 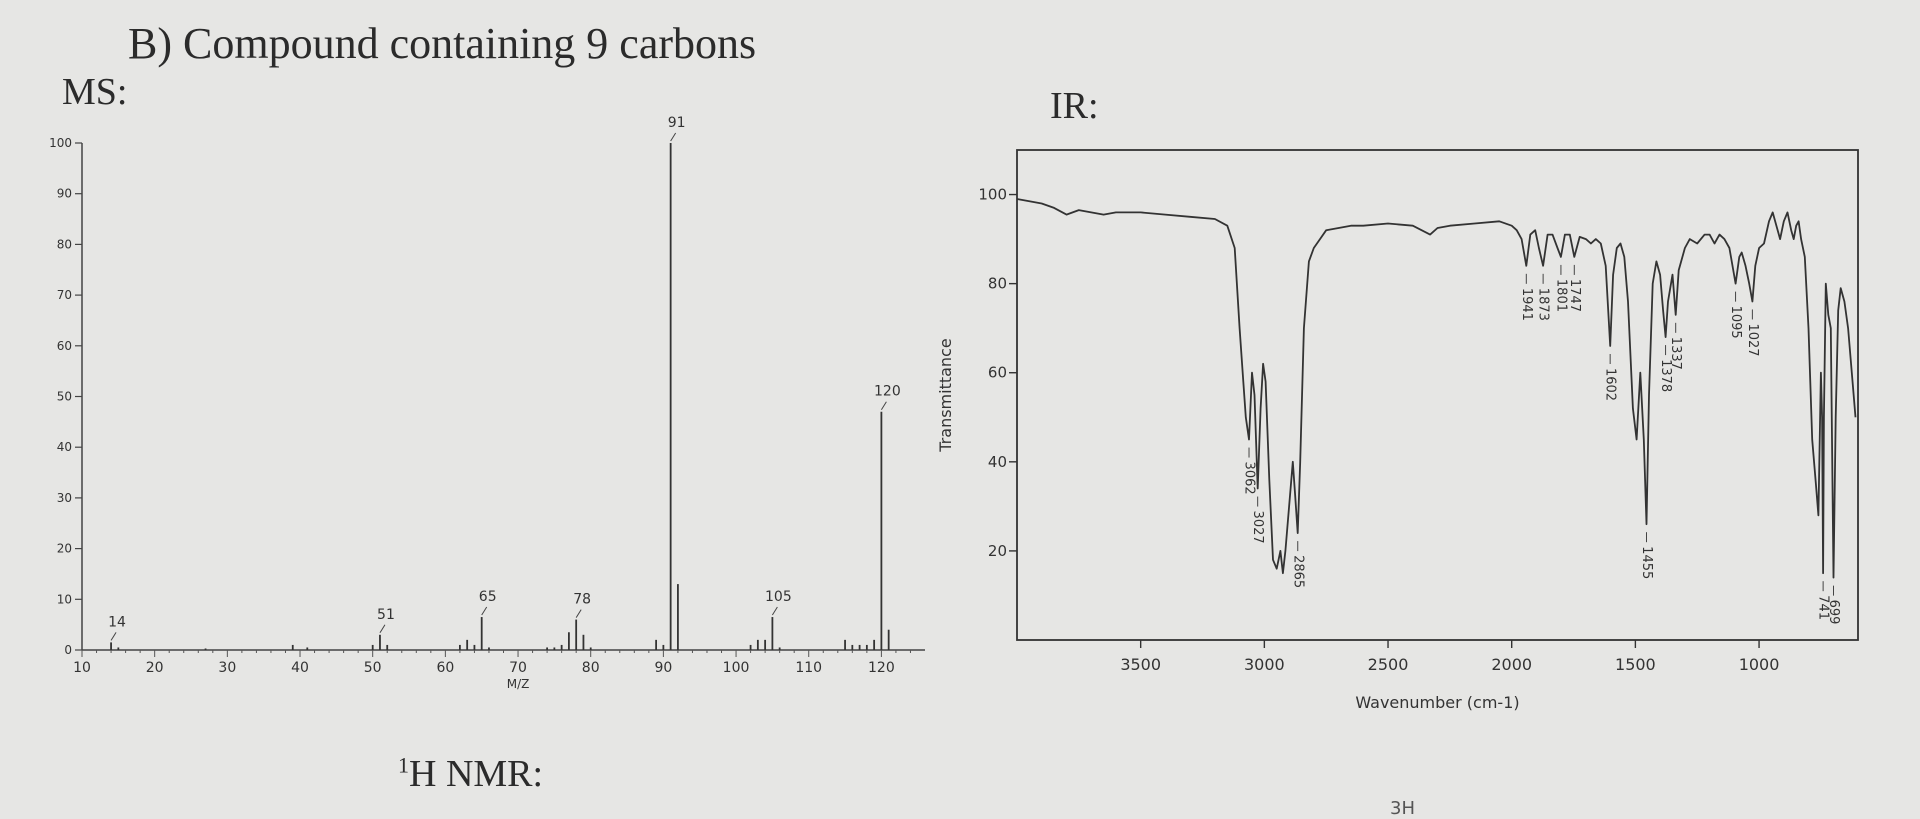 What do you see at coordinates (736, 668) in the screenshot?
I see `ms-x-tick-label: 100` at bounding box center [736, 668].